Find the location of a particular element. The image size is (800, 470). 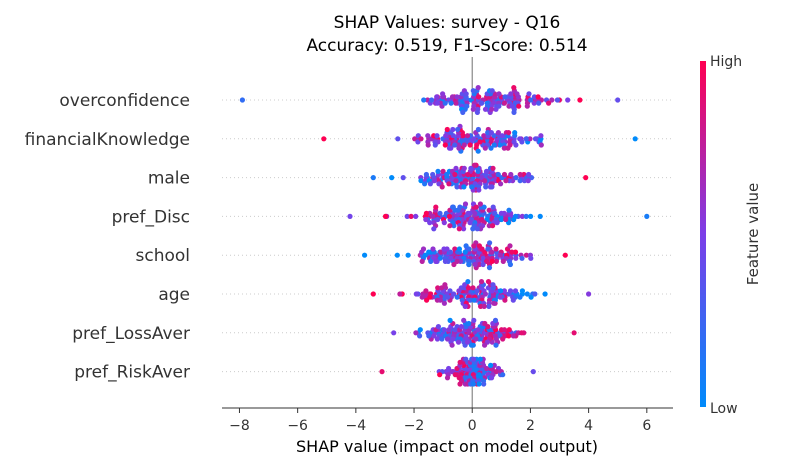

x-tick-label: 6 is located at coordinates (646, 426).